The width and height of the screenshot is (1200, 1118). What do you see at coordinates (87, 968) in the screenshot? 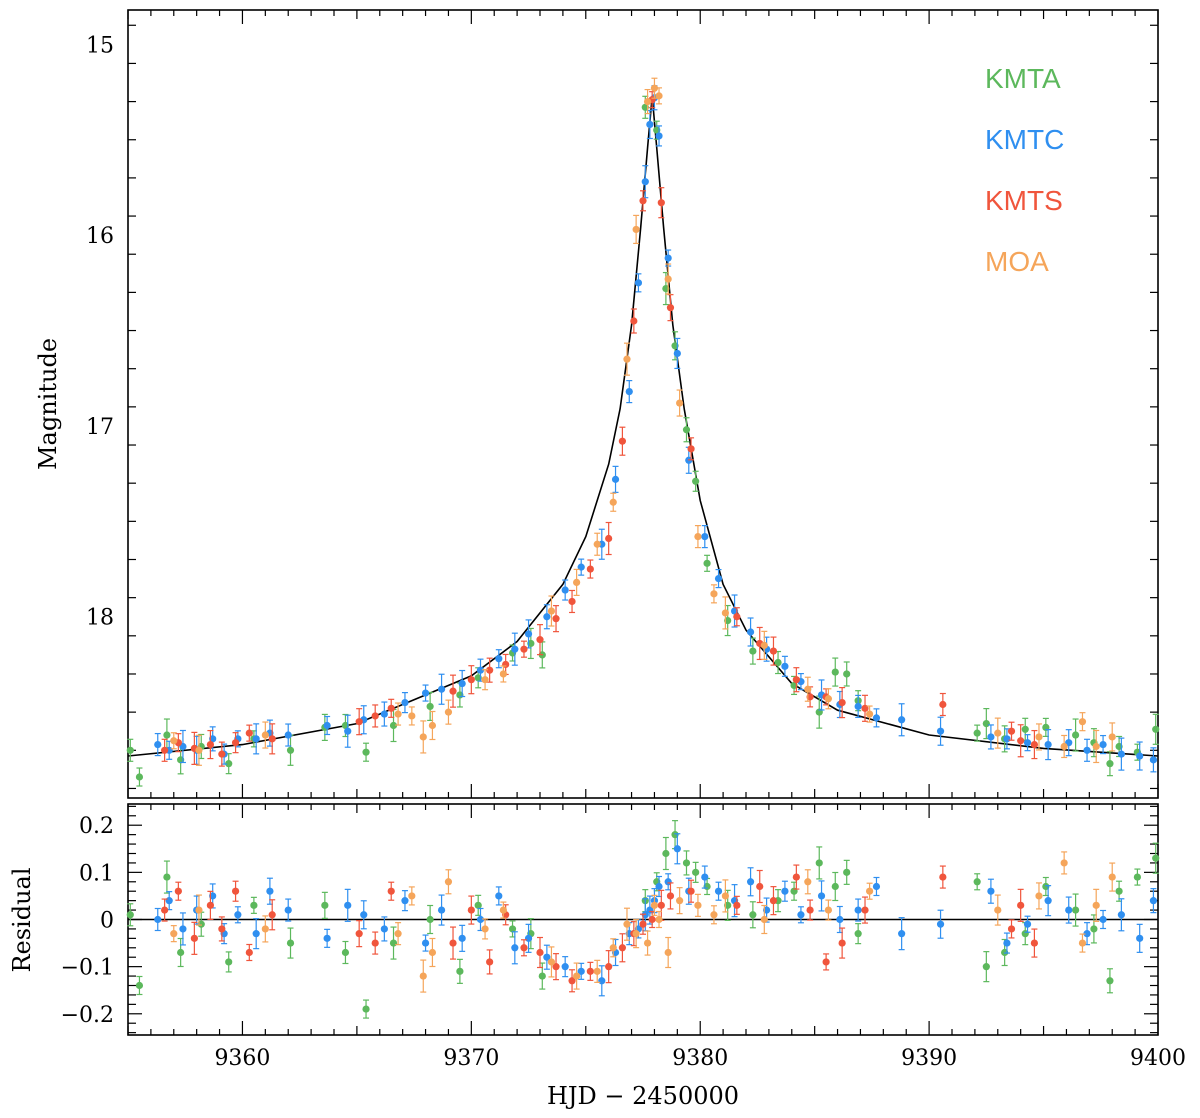
I see `y-tick-label: −0.1` at bounding box center [87, 968].